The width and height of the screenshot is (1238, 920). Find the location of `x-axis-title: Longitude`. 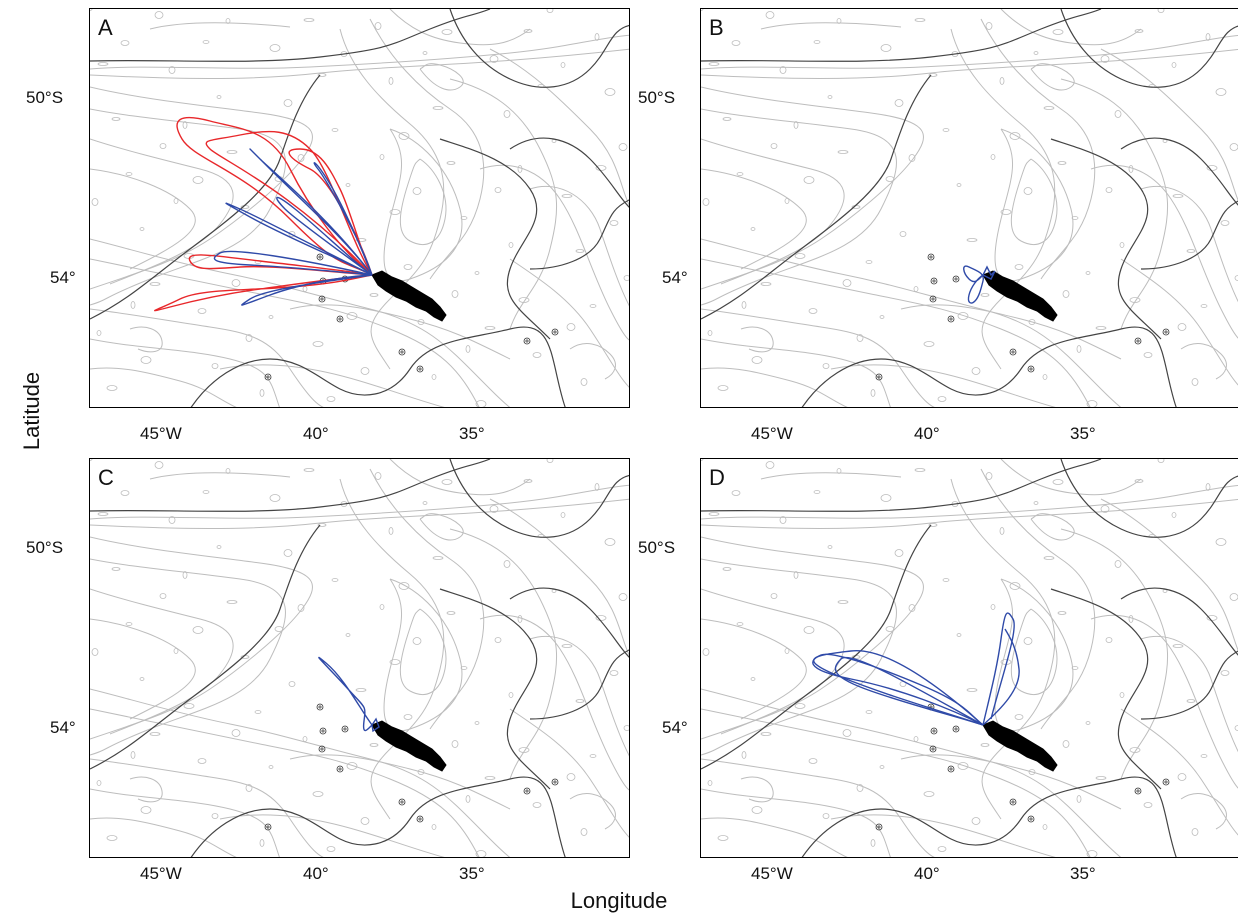

x-axis-title: Longitude is located at coordinates (619, 900).